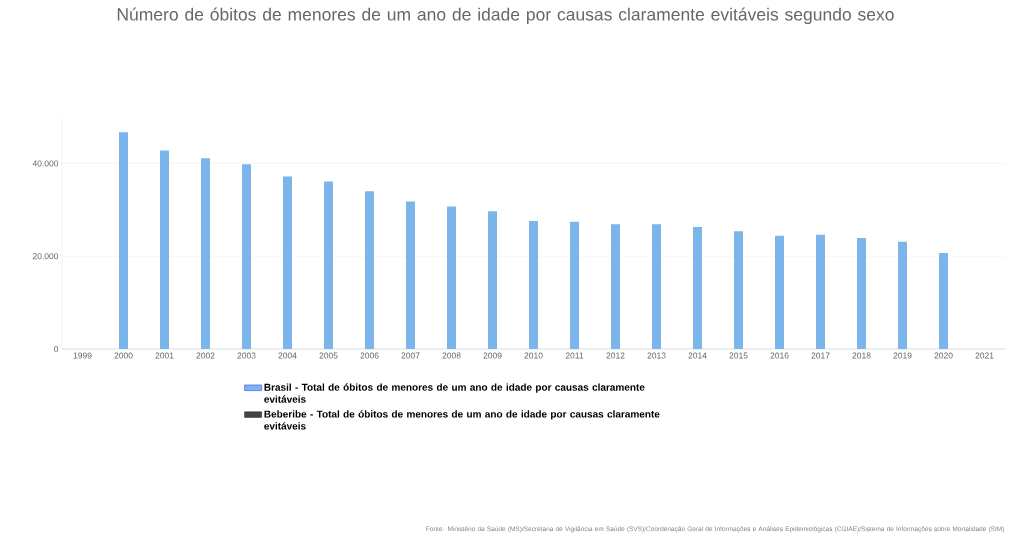 The image size is (1011, 538). Describe the element at coordinates (246, 355) in the screenshot. I see `x-tick-label: 2003` at that location.